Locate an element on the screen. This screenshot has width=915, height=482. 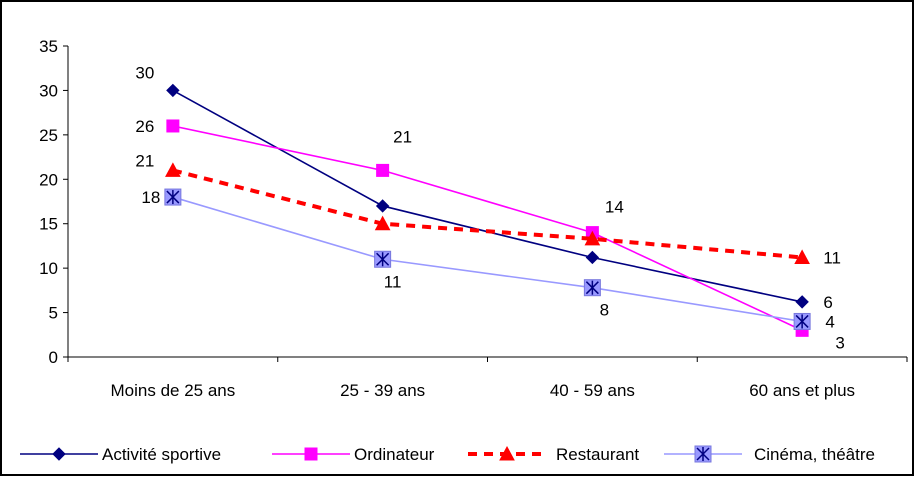
legend-label: Restaurant is located at coordinates (597, 454).